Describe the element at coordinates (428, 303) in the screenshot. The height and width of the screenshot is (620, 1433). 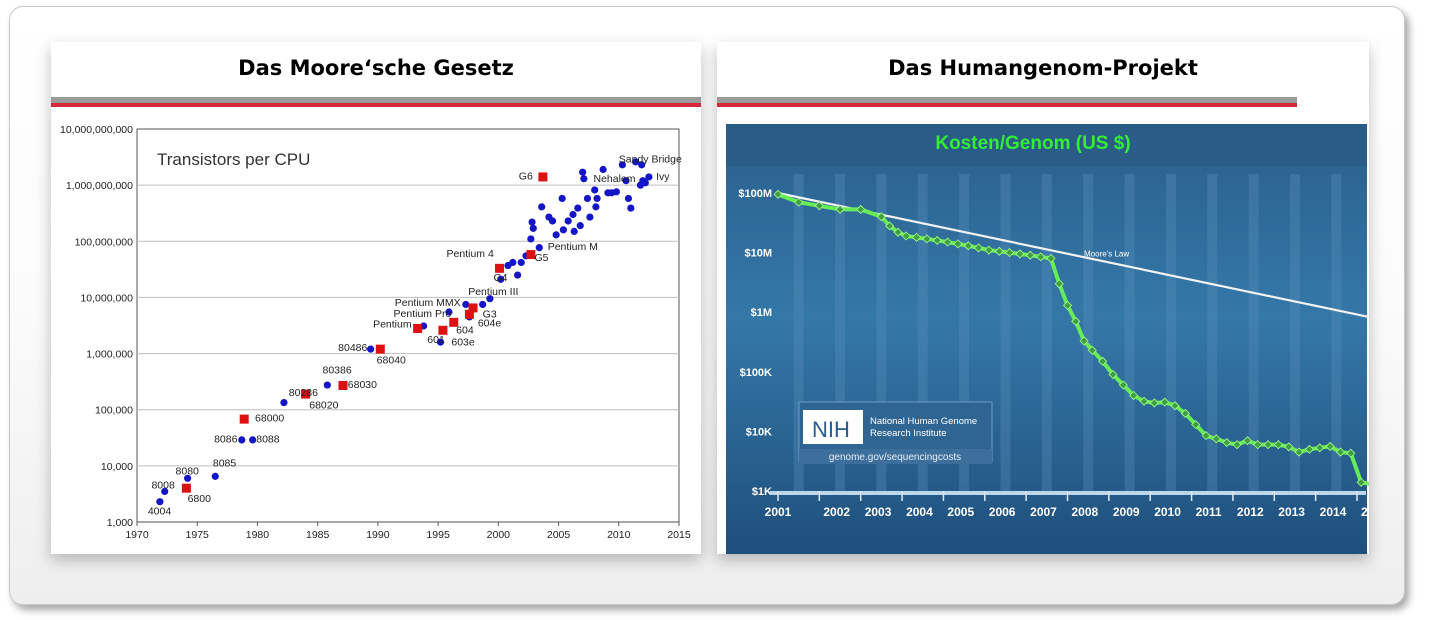
I see `moore-cpu-label: Pentium MMX` at that location.